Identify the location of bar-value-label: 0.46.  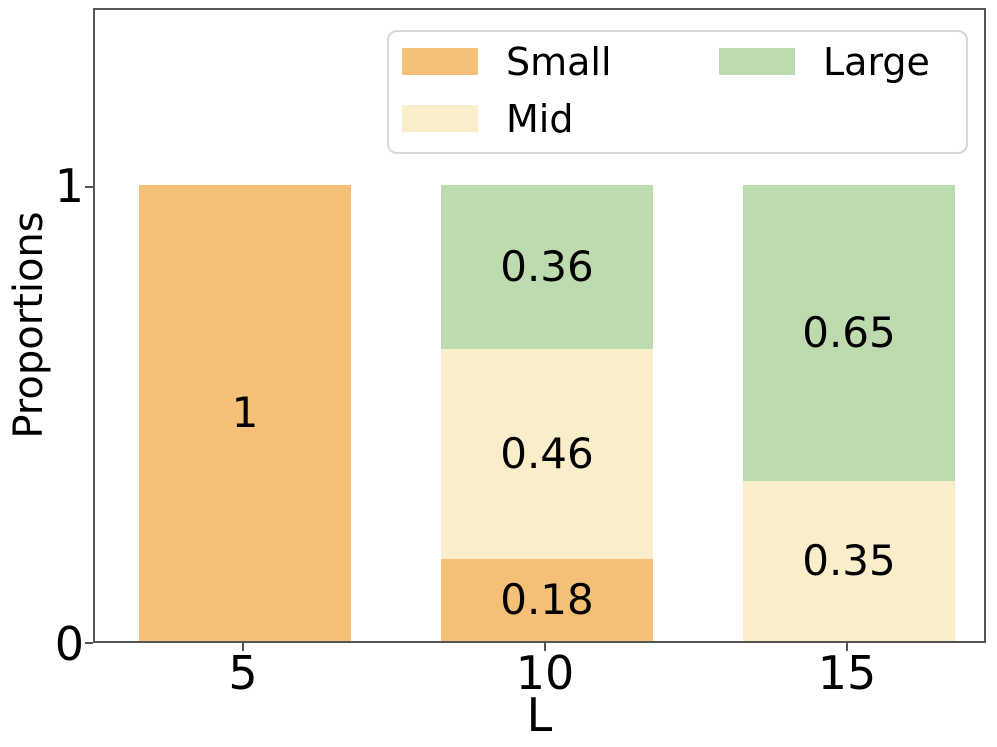
(547, 454).